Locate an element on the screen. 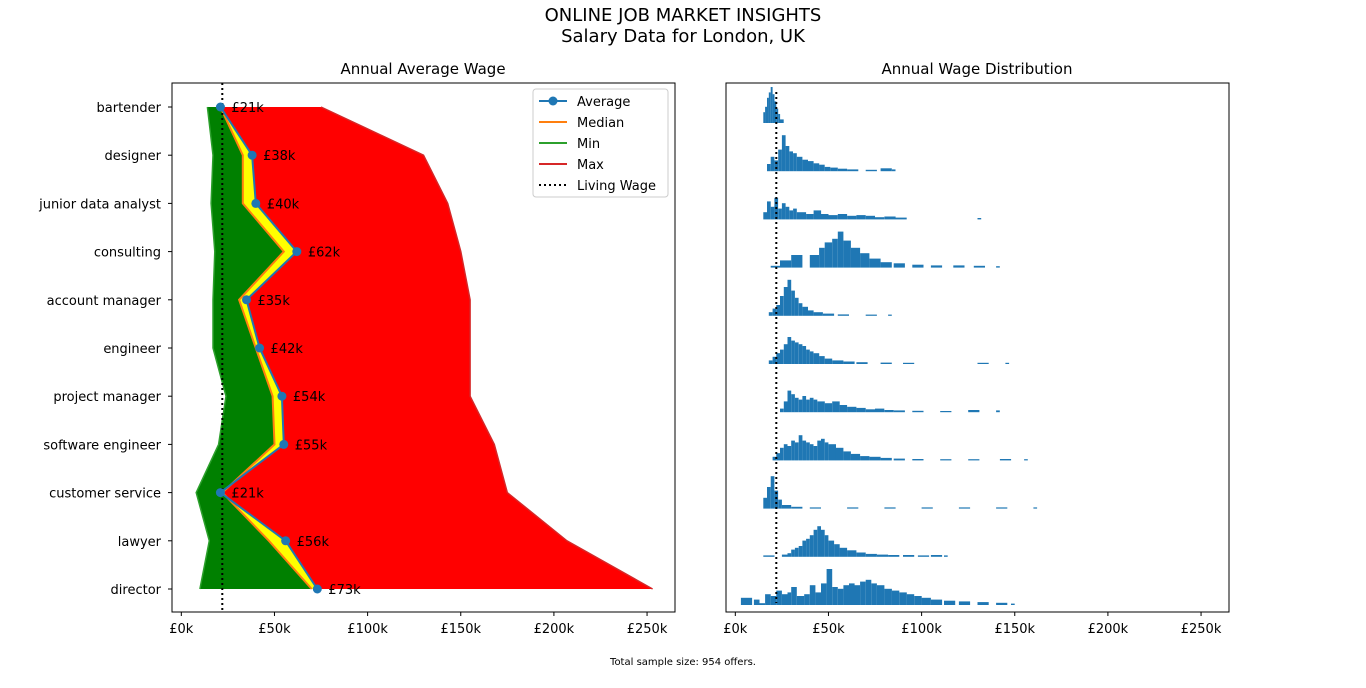  y-tick-label: engineer is located at coordinates (132, 349).